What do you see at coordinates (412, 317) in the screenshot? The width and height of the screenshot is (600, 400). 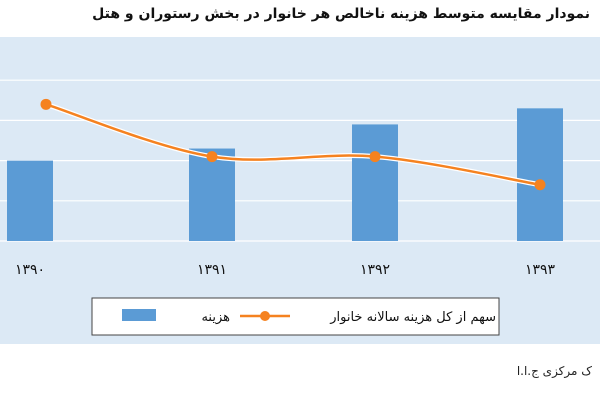 I see `legend-line-label: سهم از کل هزینه سالانه خانوار` at bounding box center [412, 317].